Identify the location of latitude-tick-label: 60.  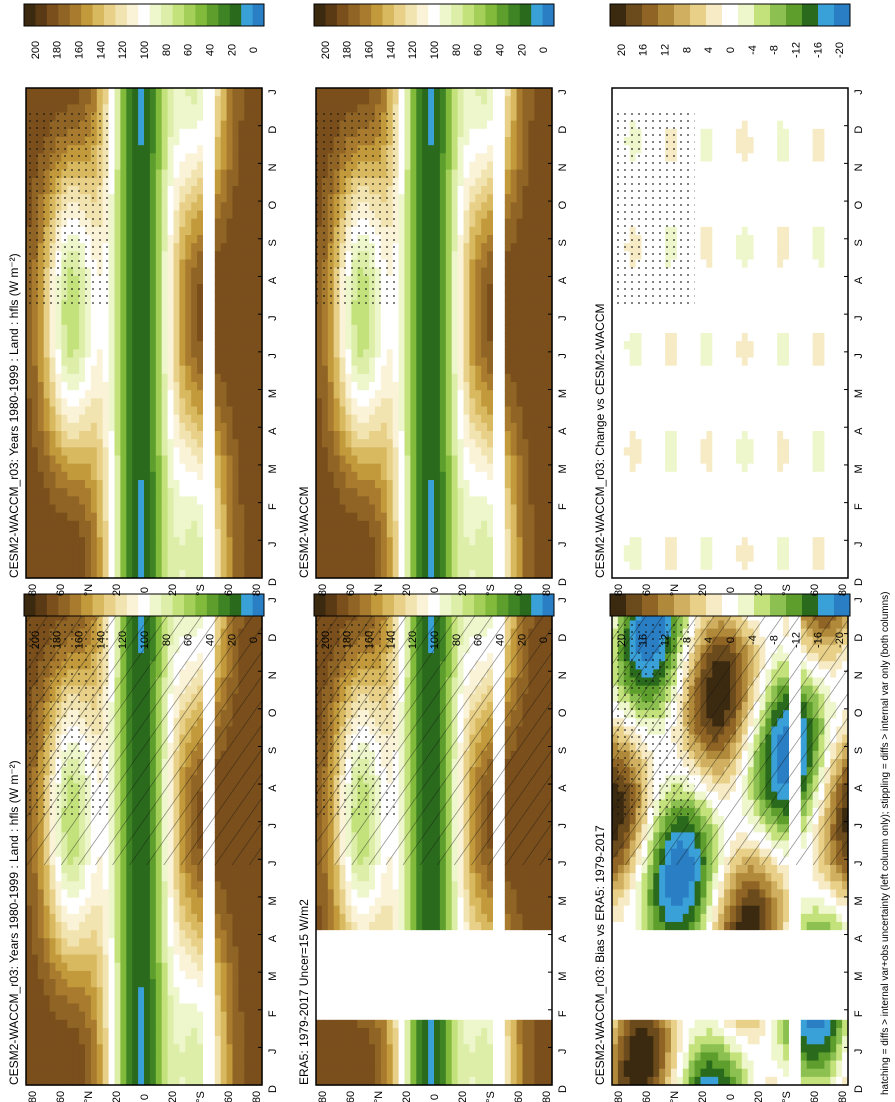
(229, 1096).